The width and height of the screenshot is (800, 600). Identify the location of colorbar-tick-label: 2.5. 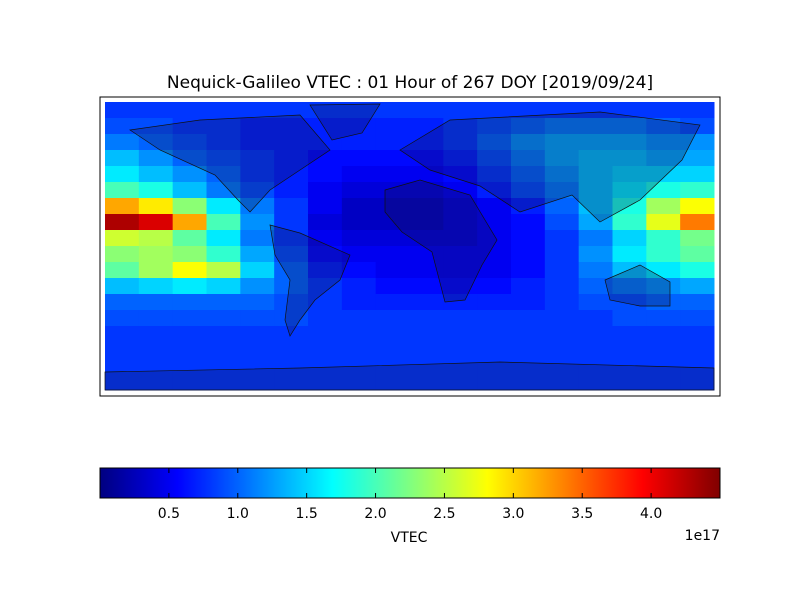
(444, 514).